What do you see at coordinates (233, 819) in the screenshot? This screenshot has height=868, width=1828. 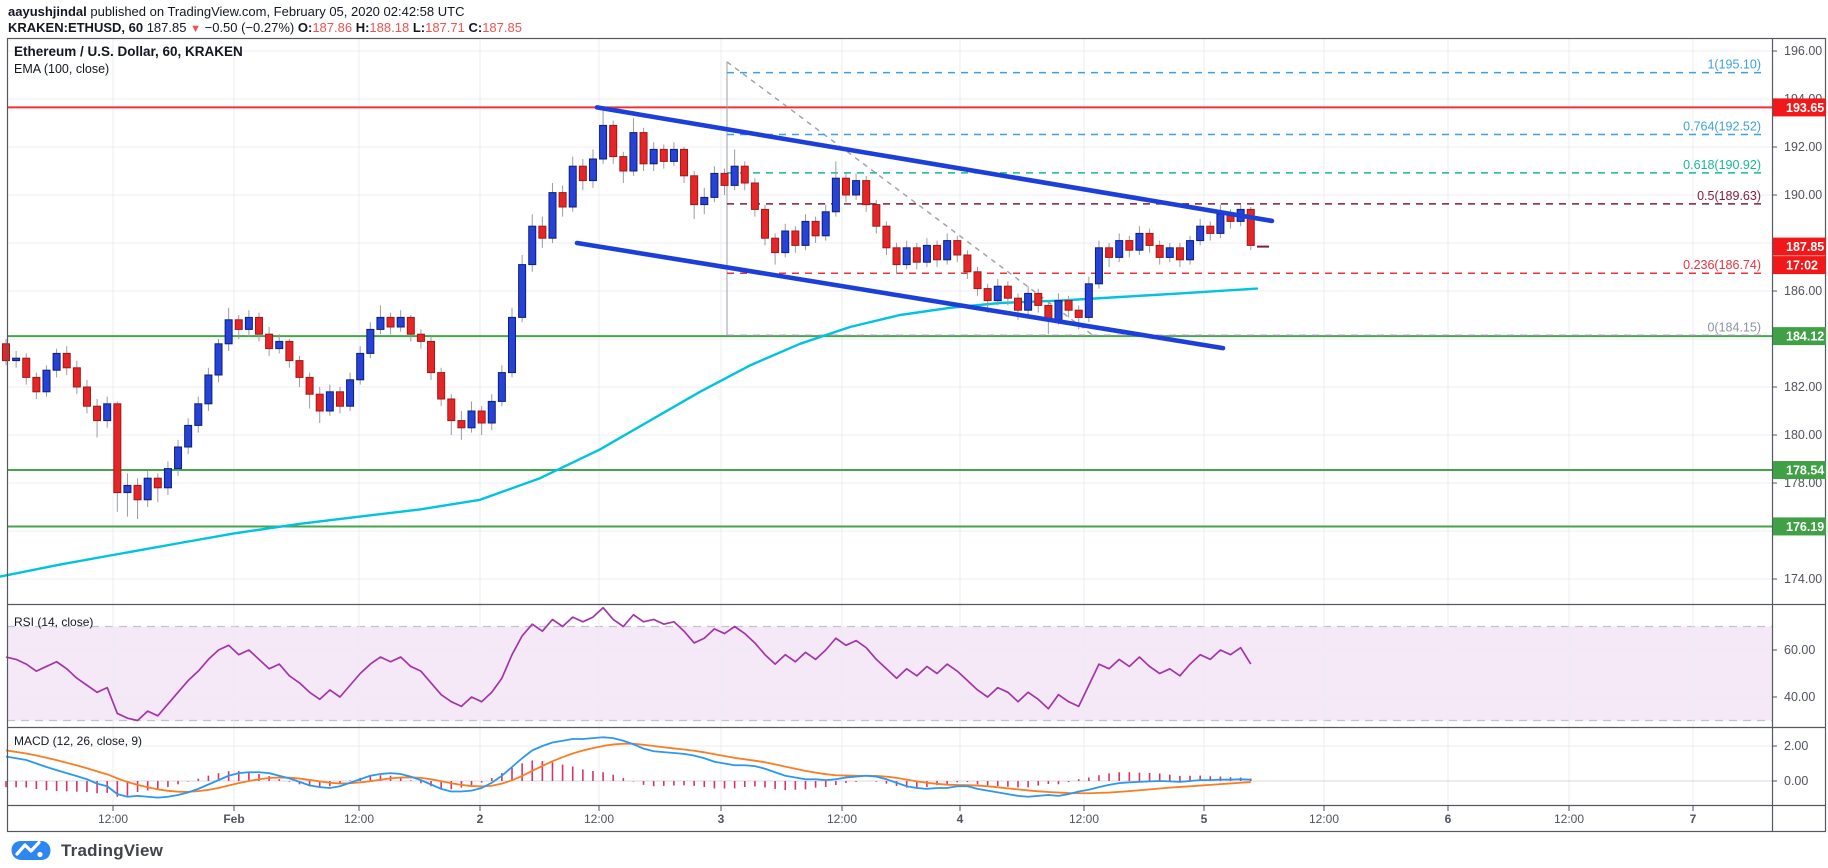 I see `time-axis-label: Feb` at bounding box center [233, 819].